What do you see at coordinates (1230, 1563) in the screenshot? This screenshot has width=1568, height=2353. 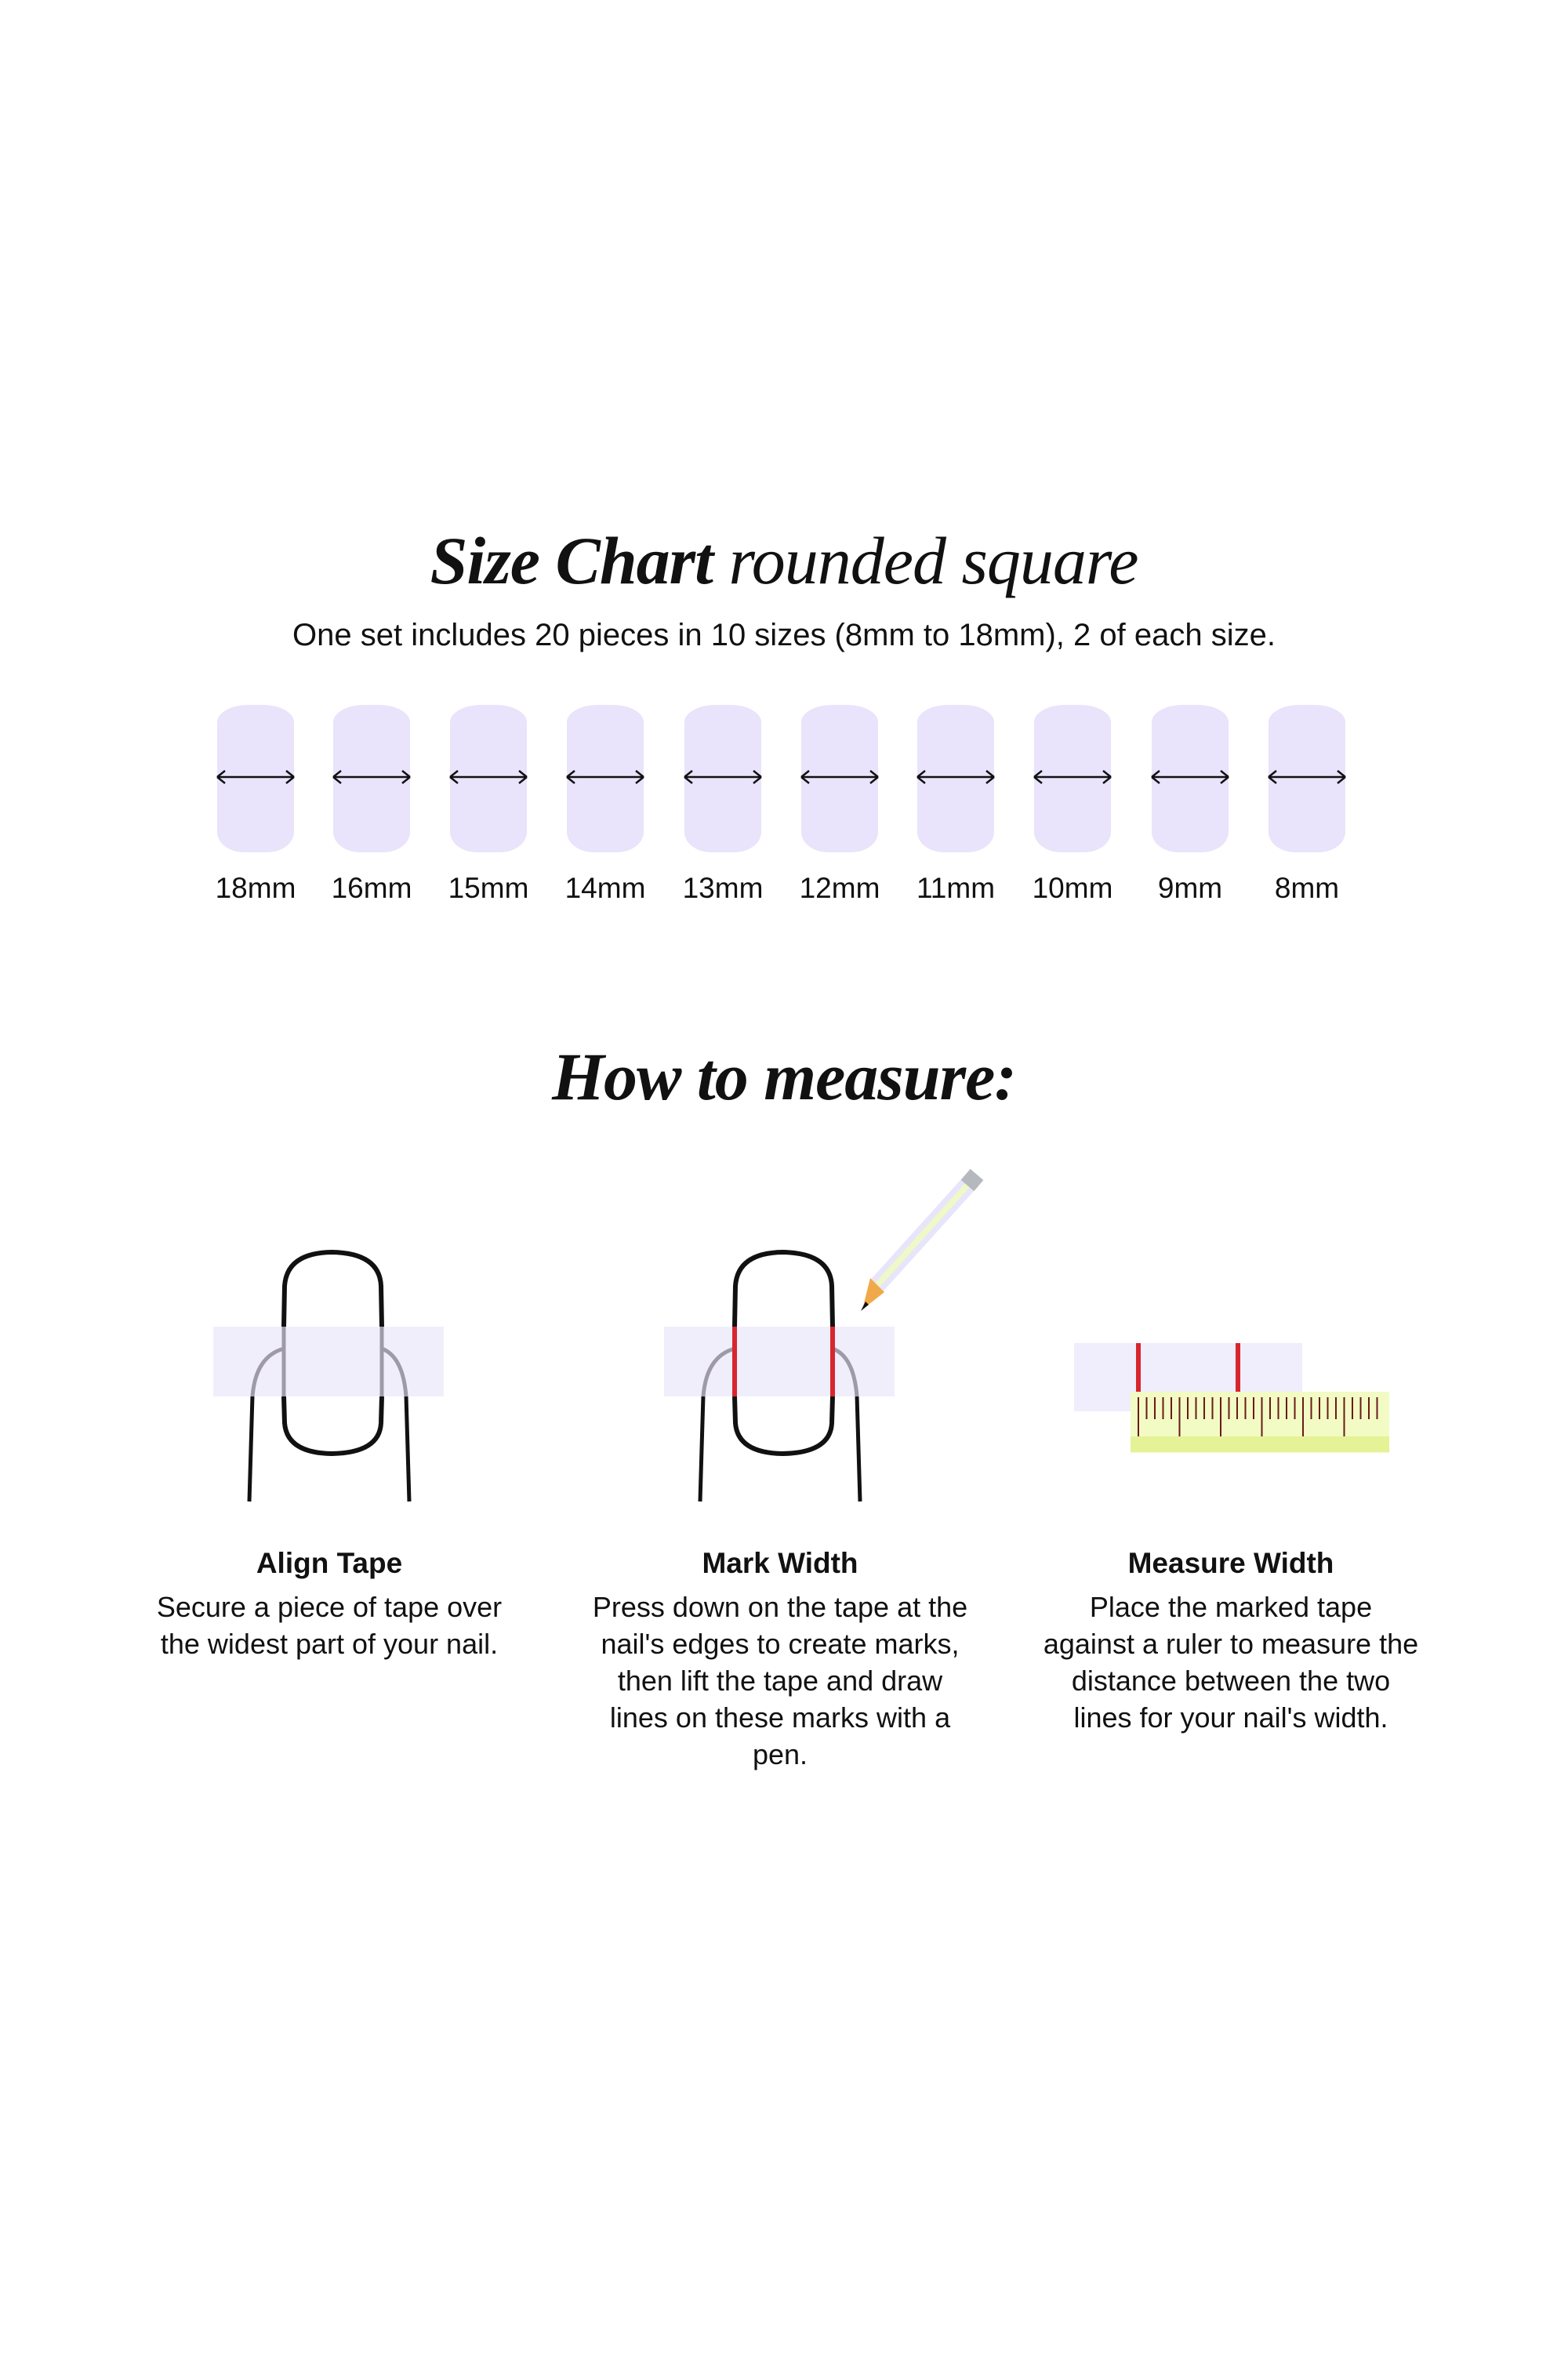 I see `step-title: Measure Width` at bounding box center [1230, 1563].